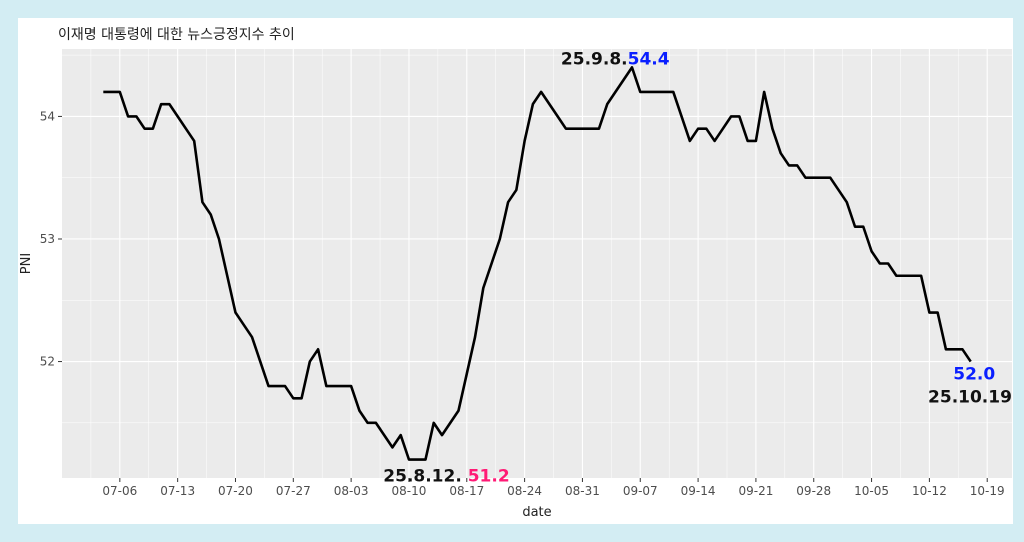  What do you see at coordinates (582, 491) in the screenshot?
I see `x-tick-label: 08-31` at bounding box center [582, 491].